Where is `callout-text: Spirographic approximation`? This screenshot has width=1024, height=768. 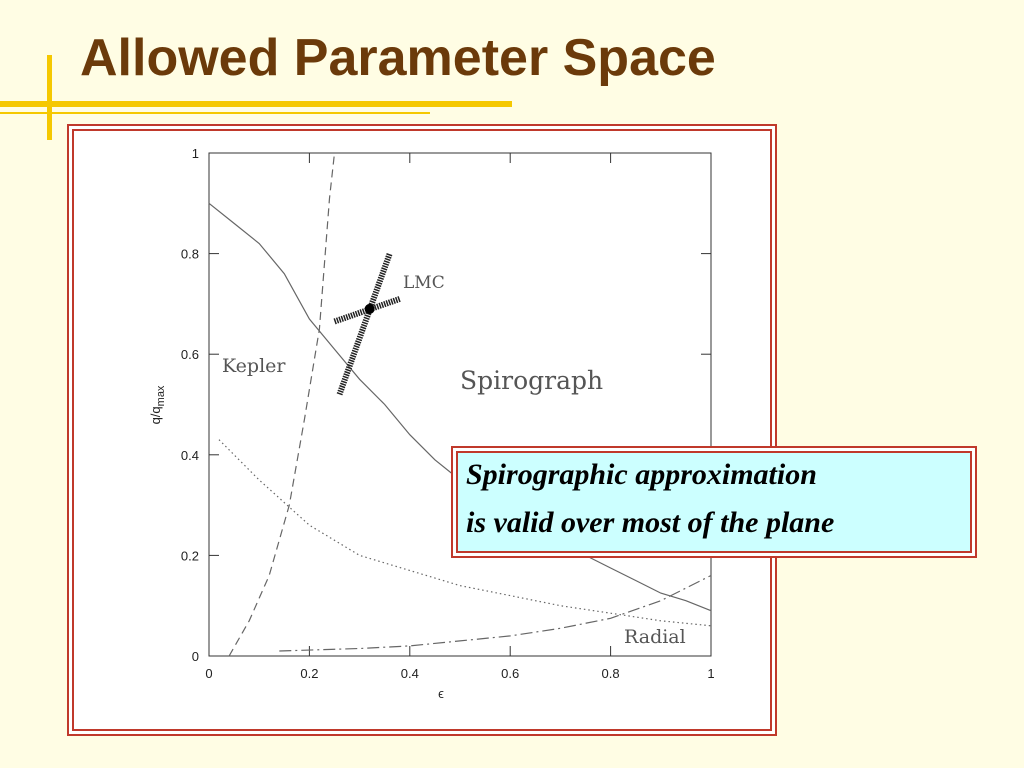
callout-text: Spirographic approximation is located at coordinates (641, 474).